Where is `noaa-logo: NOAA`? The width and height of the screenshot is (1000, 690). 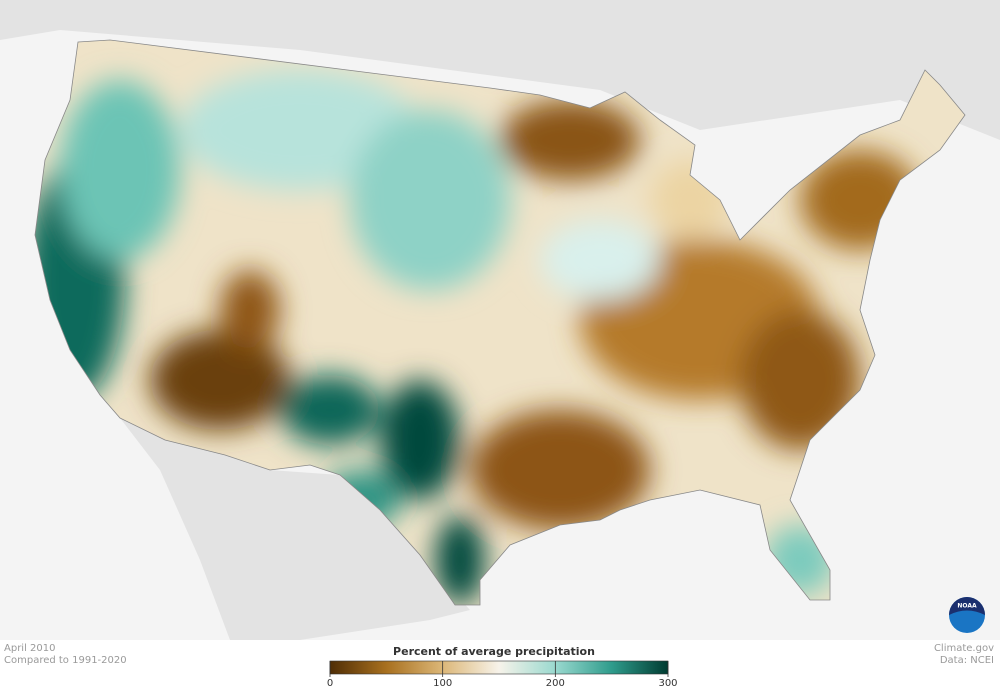 noaa-logo: NOAA is located at coordinates (967, 615).